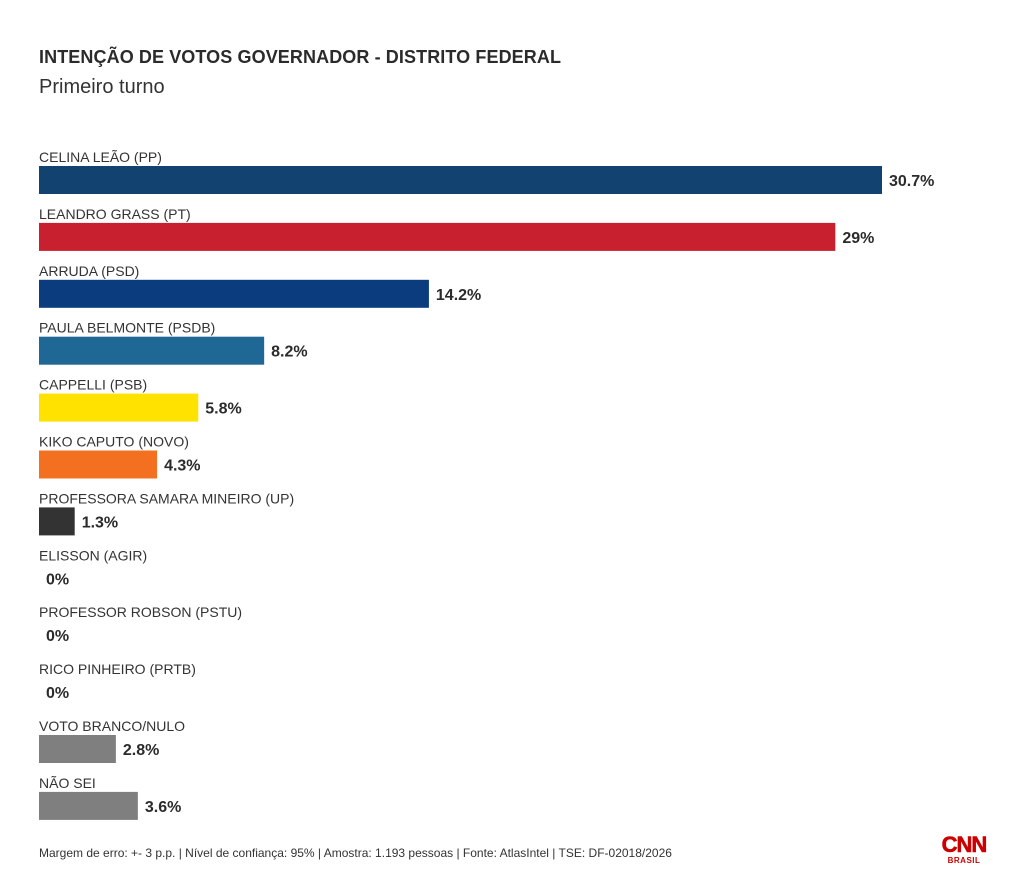 This screenshot has width=1020, height=880. What do you see at coordinates (140, 612) in the screenshot?
I see `category-label: PROFESSOR ROBSON (PSTU)` at bounding box center [140, 612].